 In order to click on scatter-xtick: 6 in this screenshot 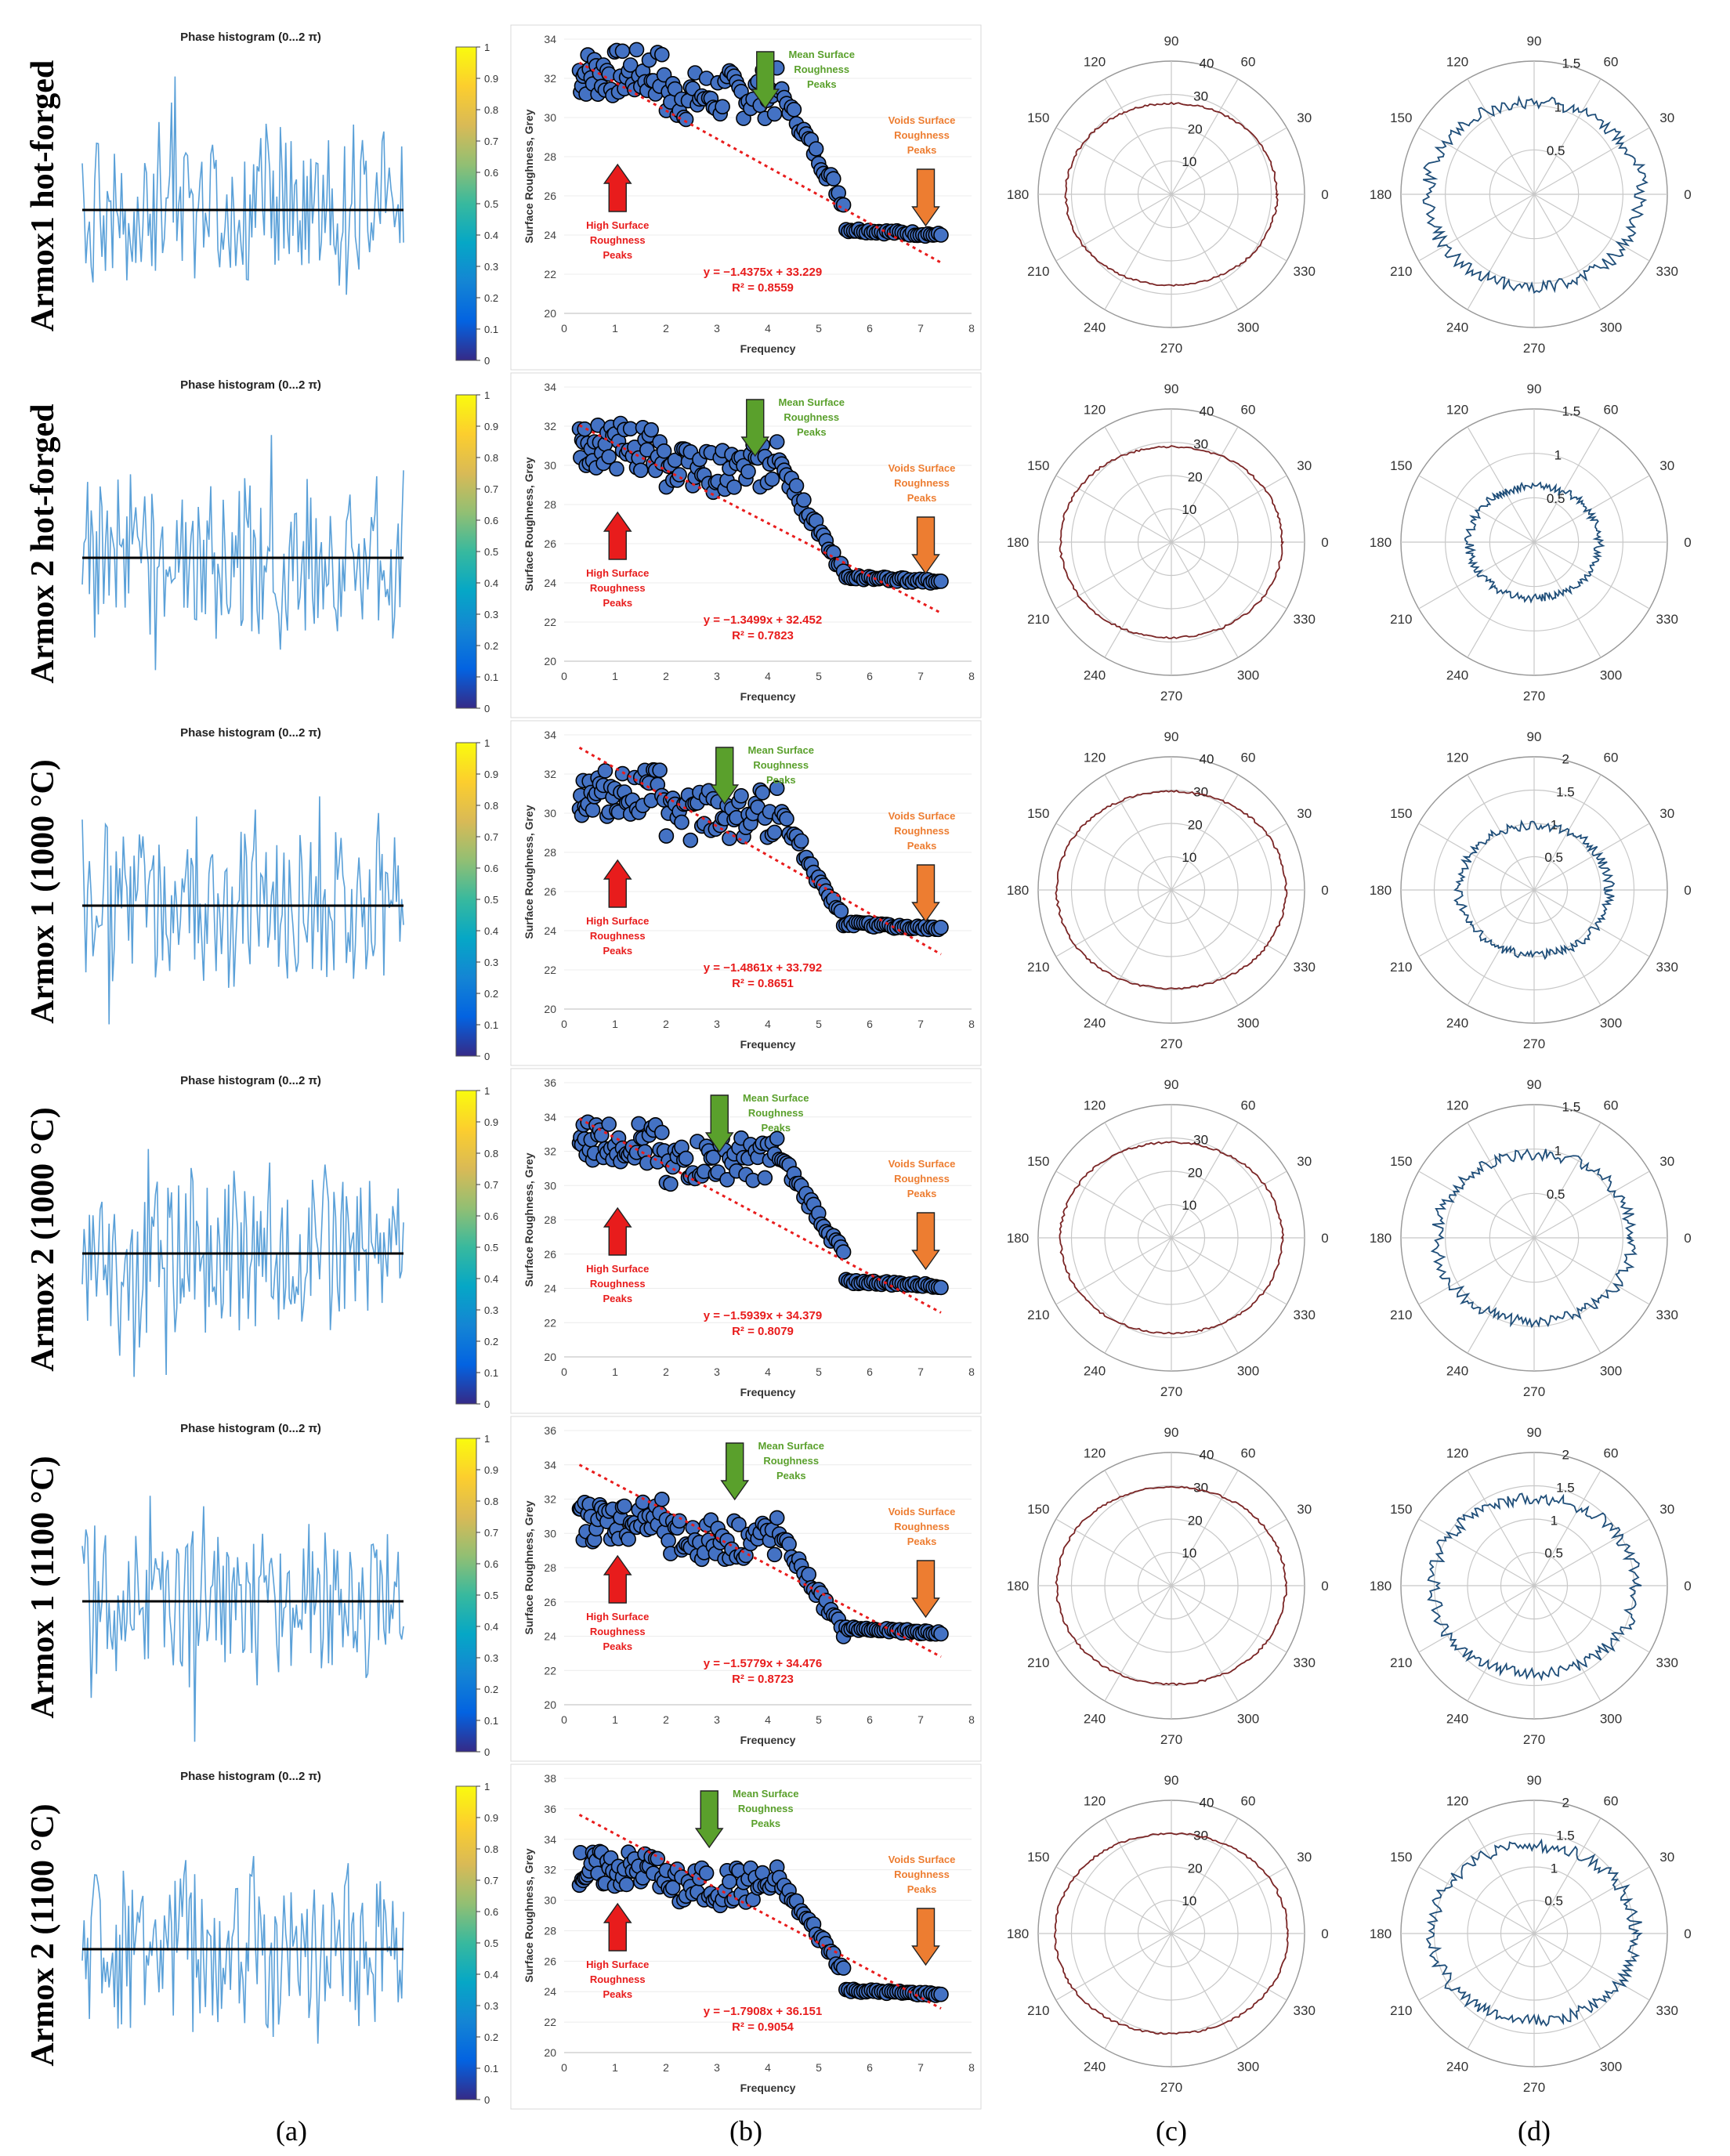, I will do `click(870, 328)`.